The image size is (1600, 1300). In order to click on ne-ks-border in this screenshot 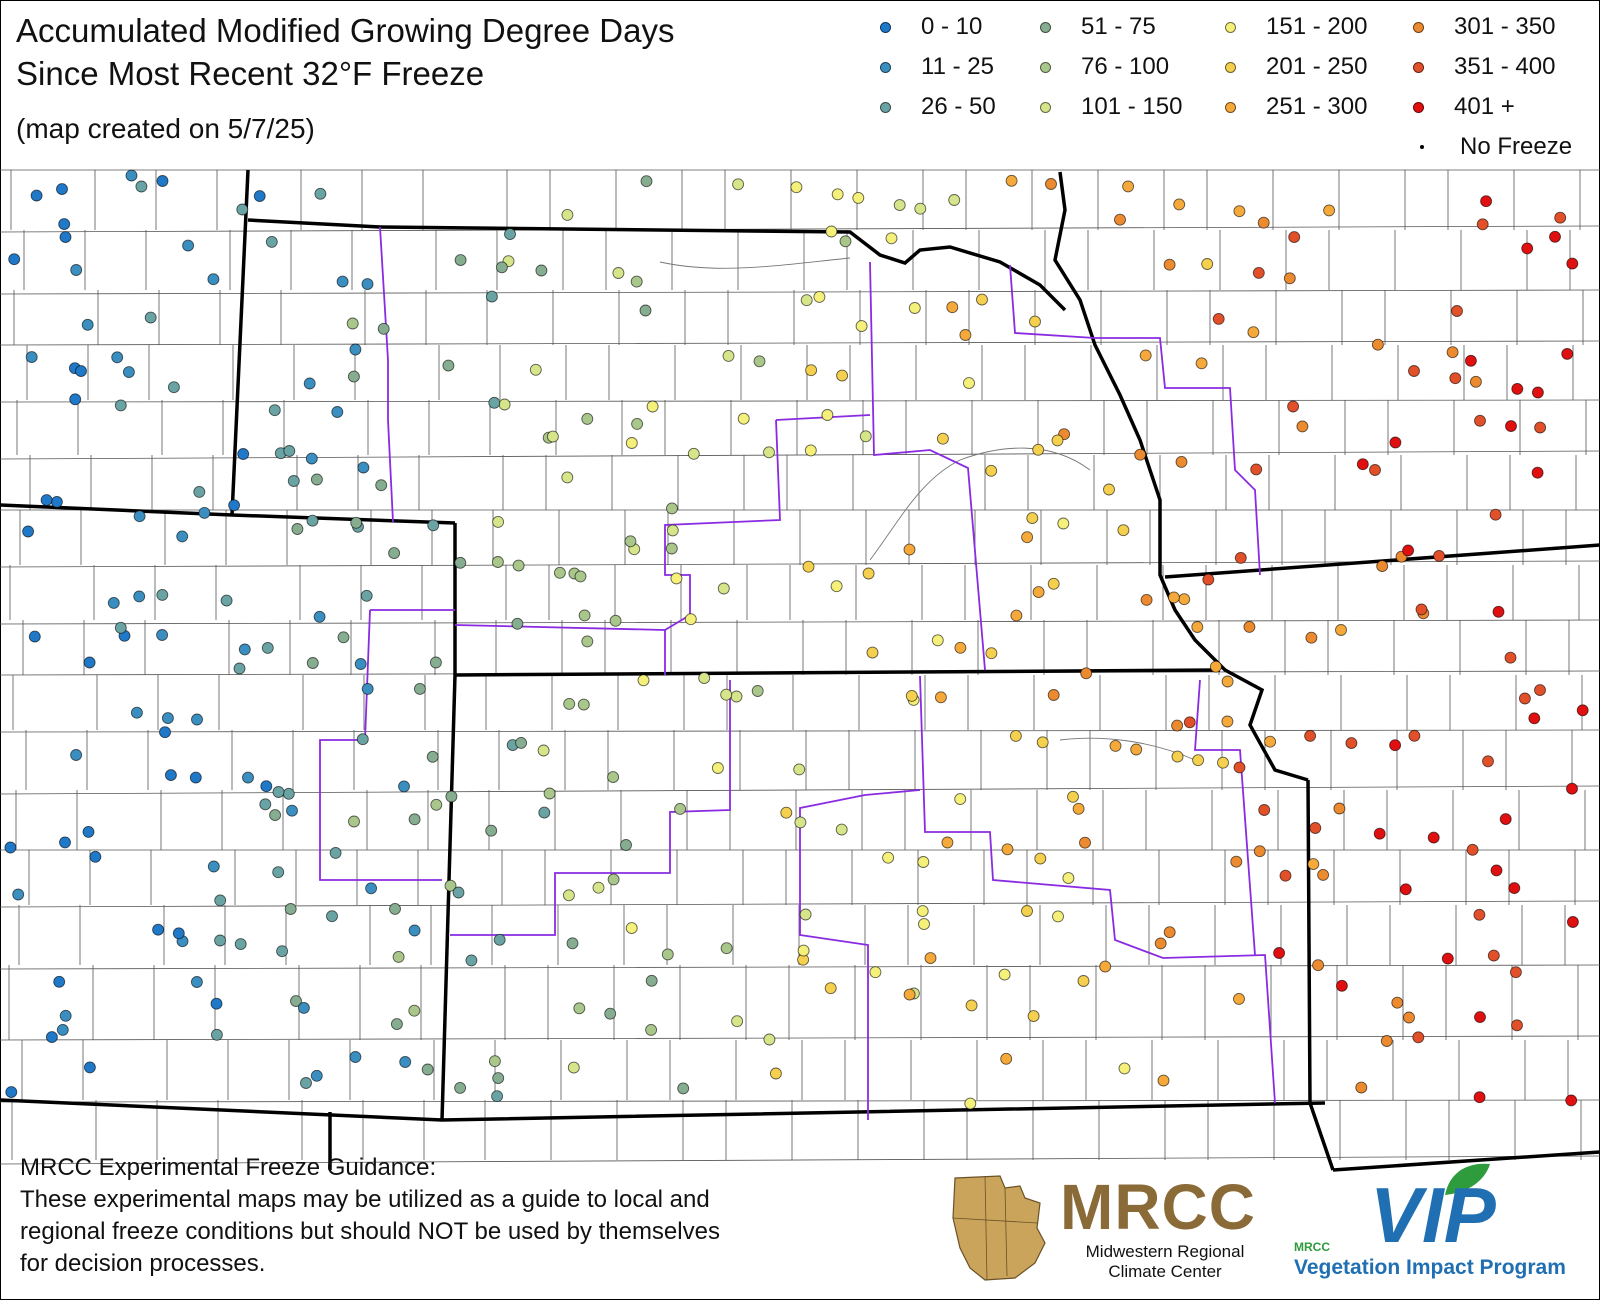, I will do `click(837, 672)`.